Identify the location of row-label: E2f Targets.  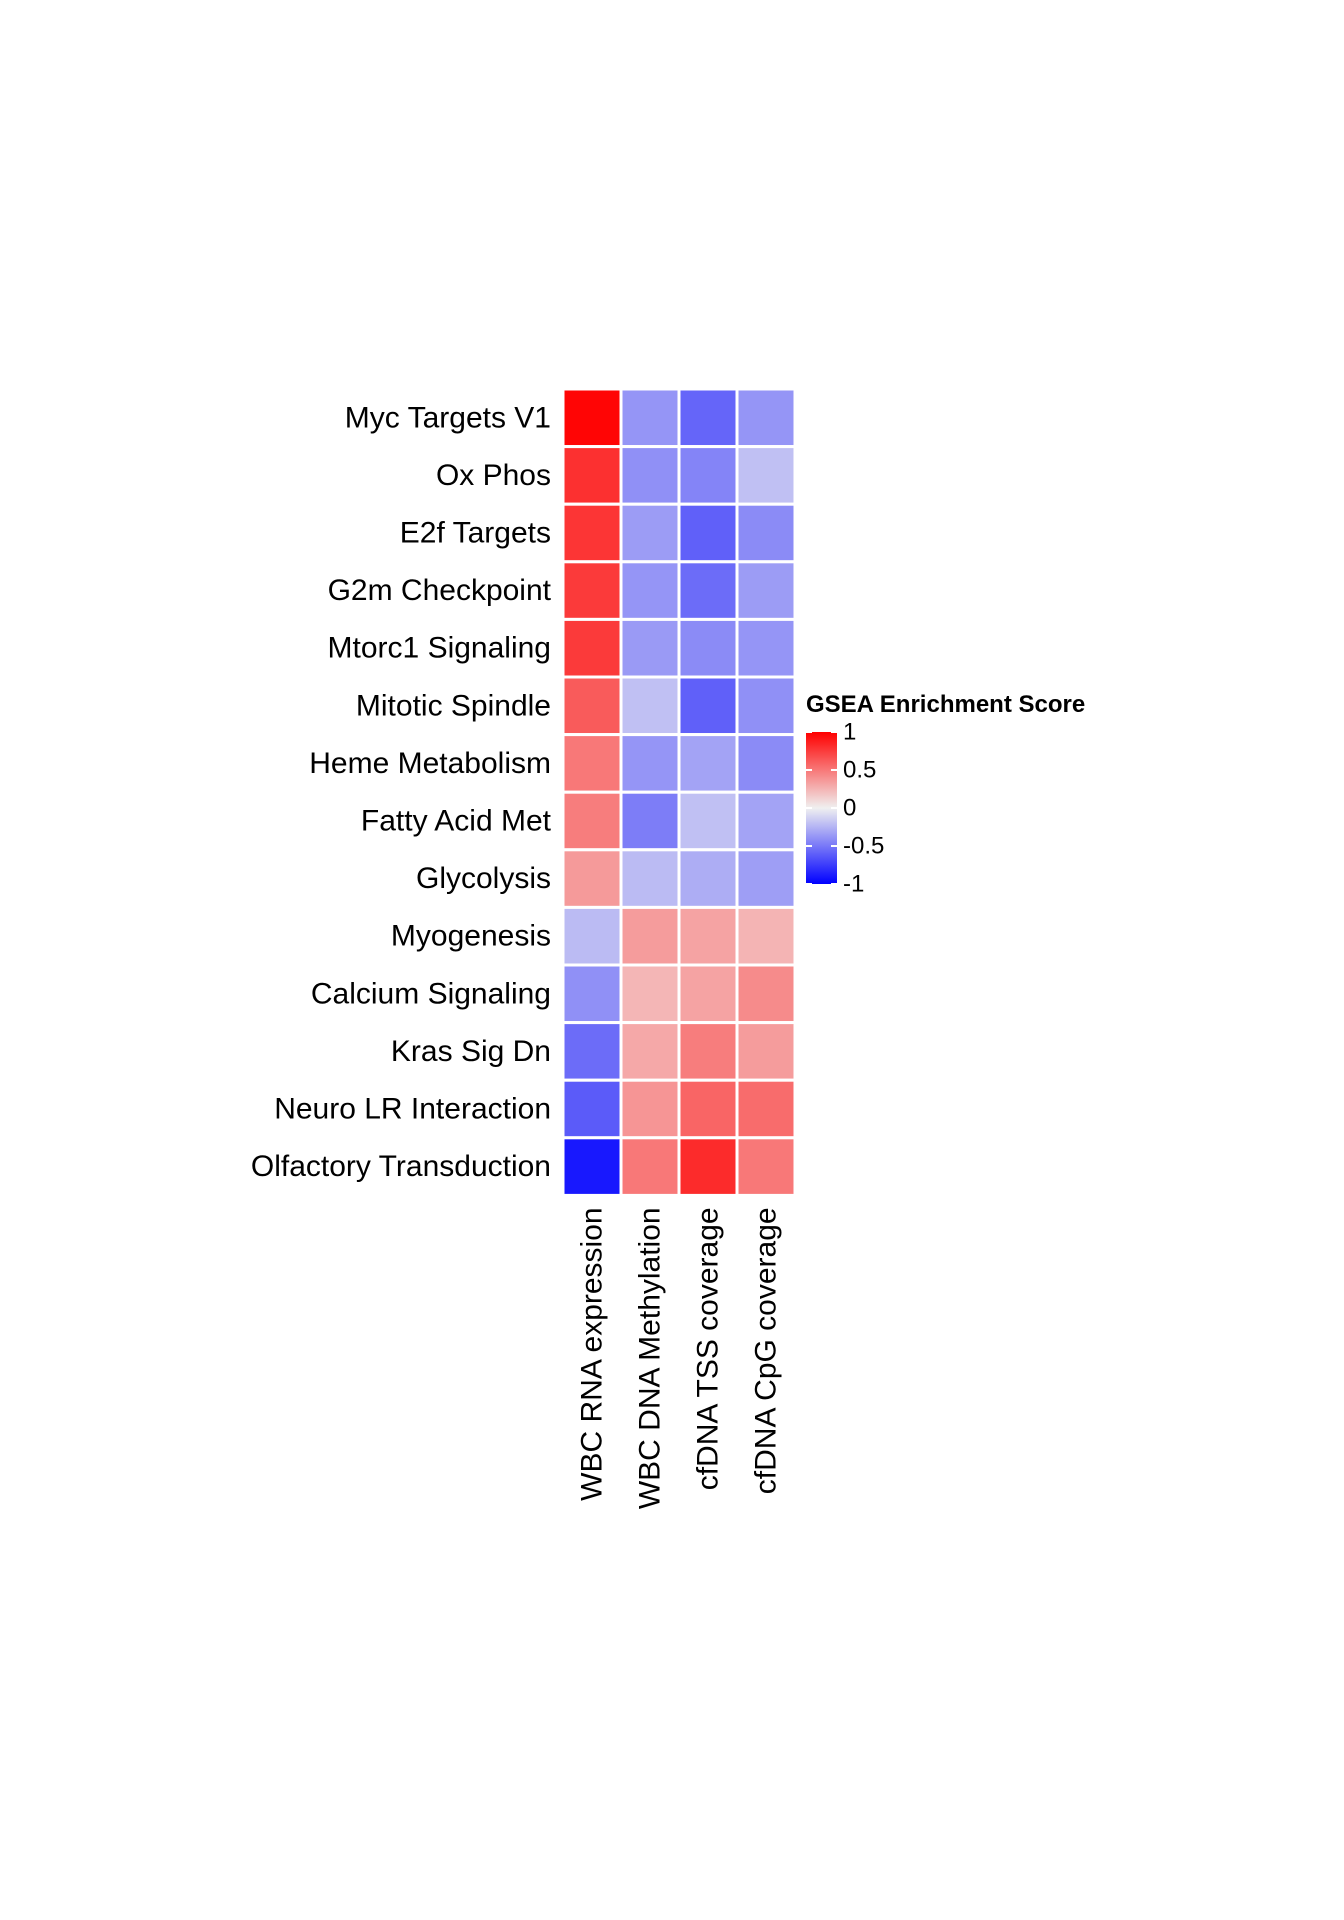
(475, 533).